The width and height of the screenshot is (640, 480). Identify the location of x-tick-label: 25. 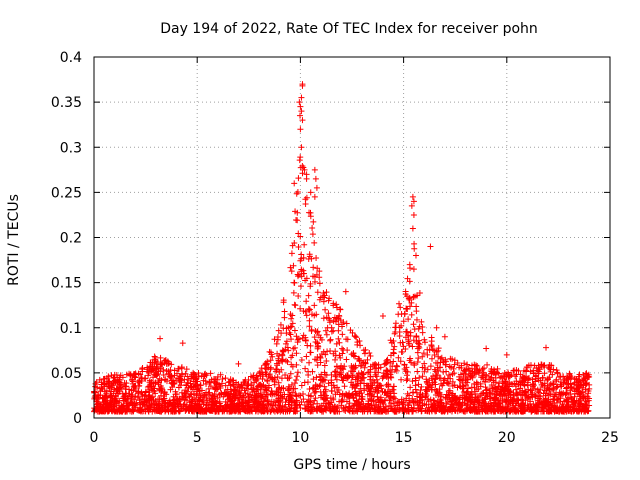
(610, 438).